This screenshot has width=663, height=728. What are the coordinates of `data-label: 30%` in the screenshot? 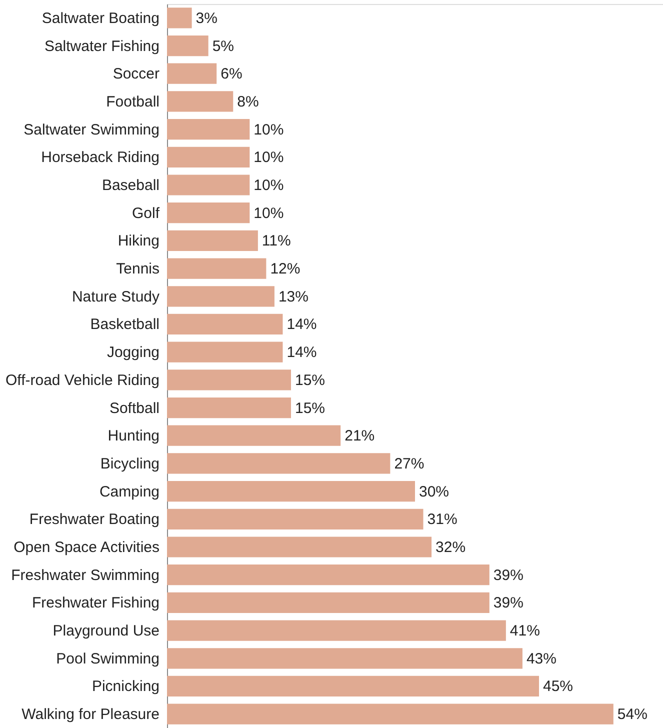 It's located at (434, 491).